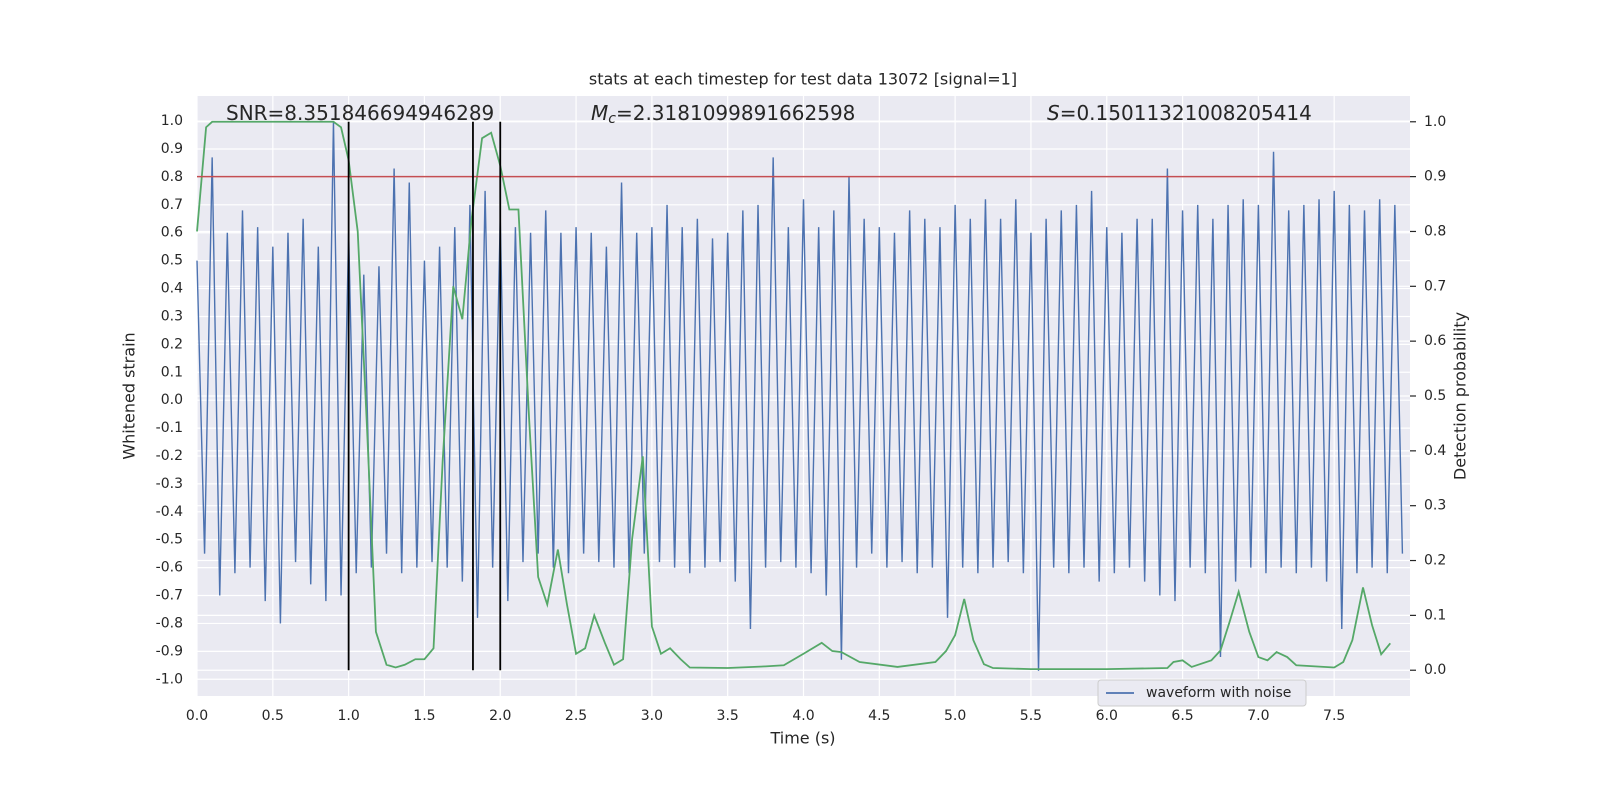 The image size is (1600, 800). What do you see at coordinates (172, 261) in the screenshot?
I see `y-tick-label: 0.5` at bounding box center [172, 261].